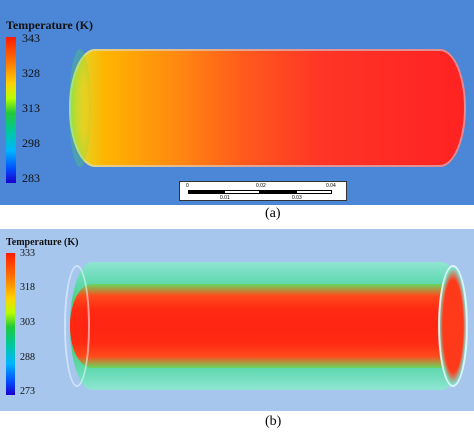 The width and height of the screenshot is (474, 433). What do you see at coordinates (31, 143) in the screenshot?
I see `colorbar-a-tick: 298` at bounding box center [31, 143].